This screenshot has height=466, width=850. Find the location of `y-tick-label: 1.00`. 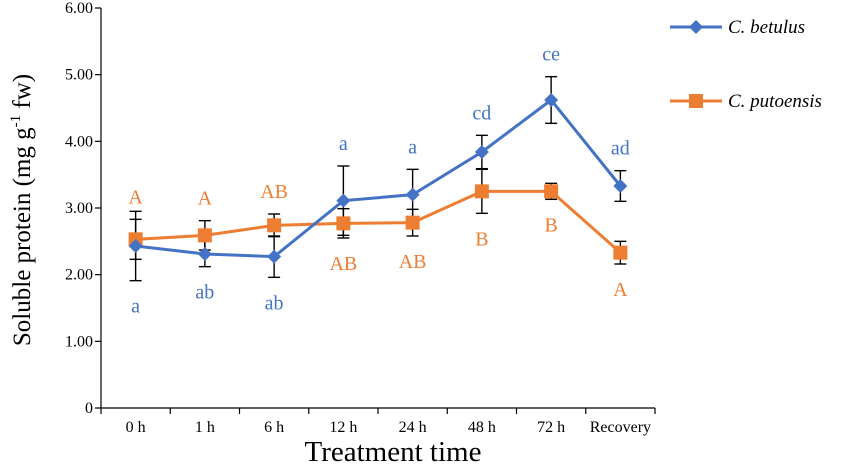

y-tick-label: 1.00 is located at coordinates (79, 341).